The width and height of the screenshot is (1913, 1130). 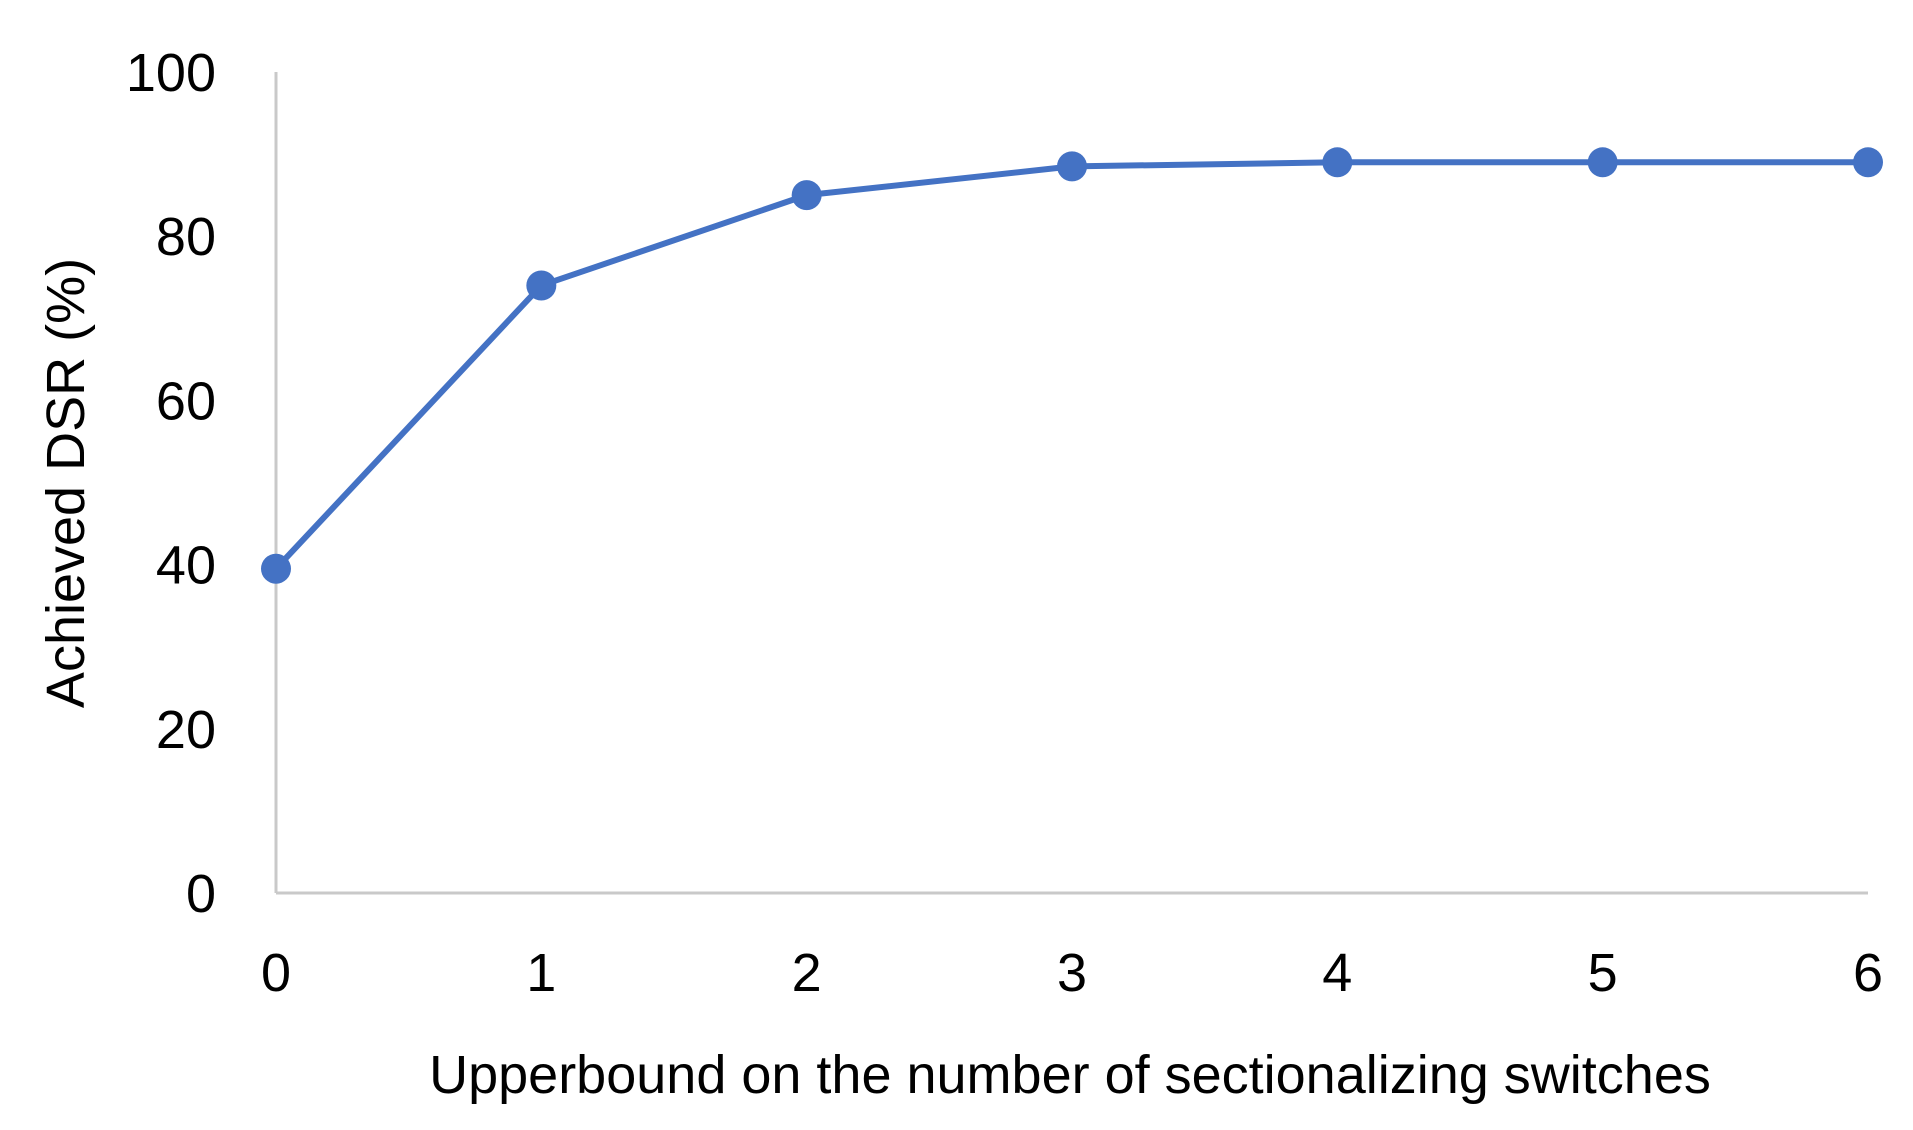 What do you see at coordinates (1603, 973) in the screenshot?
I see `x-tick-label: 5` at bounding box center [1603, 973].